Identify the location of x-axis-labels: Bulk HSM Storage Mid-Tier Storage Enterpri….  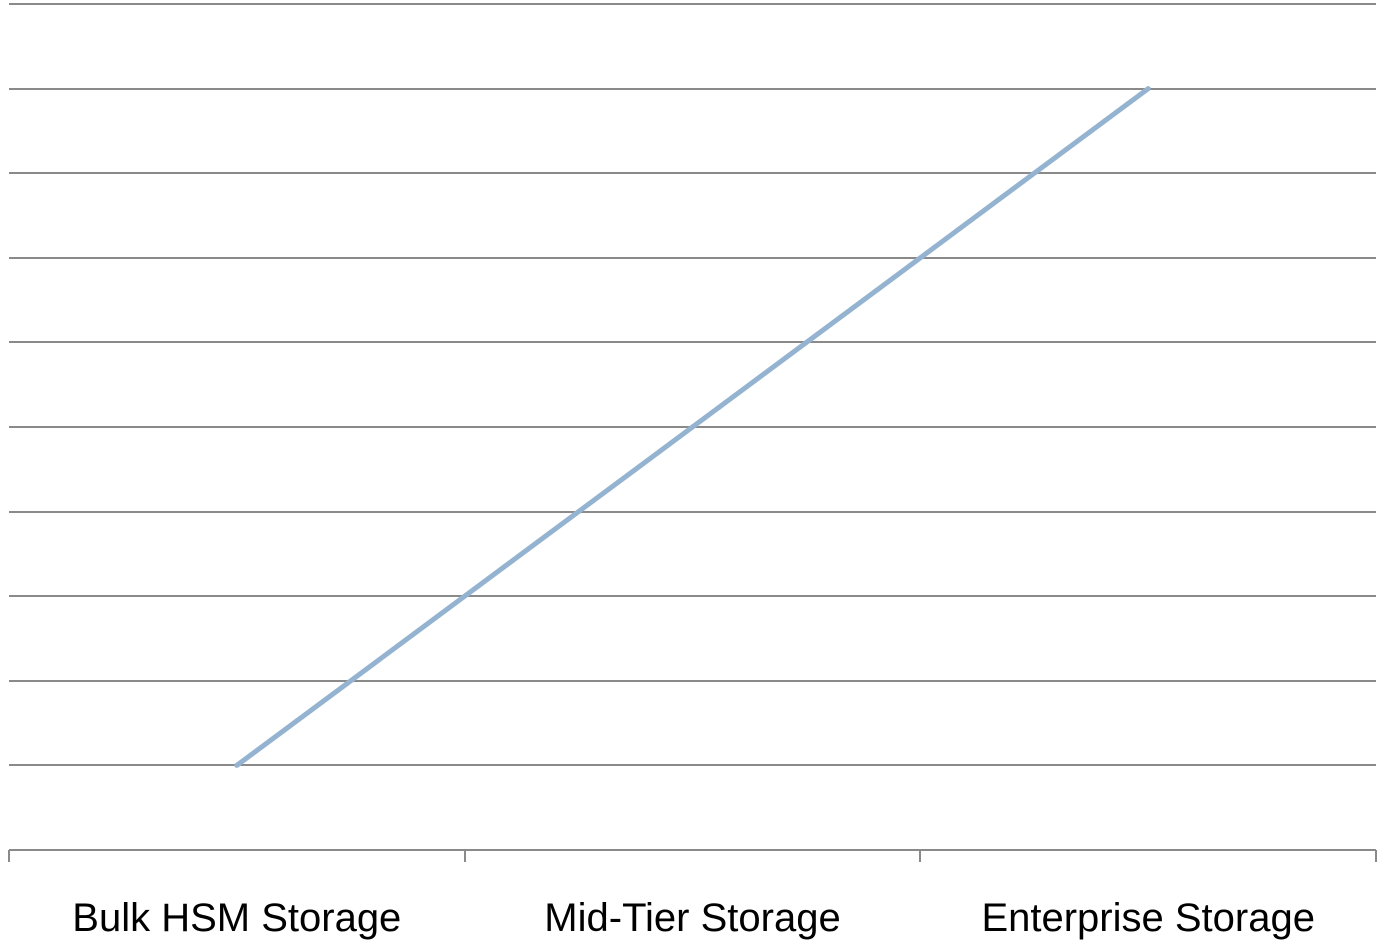
(693, 918).